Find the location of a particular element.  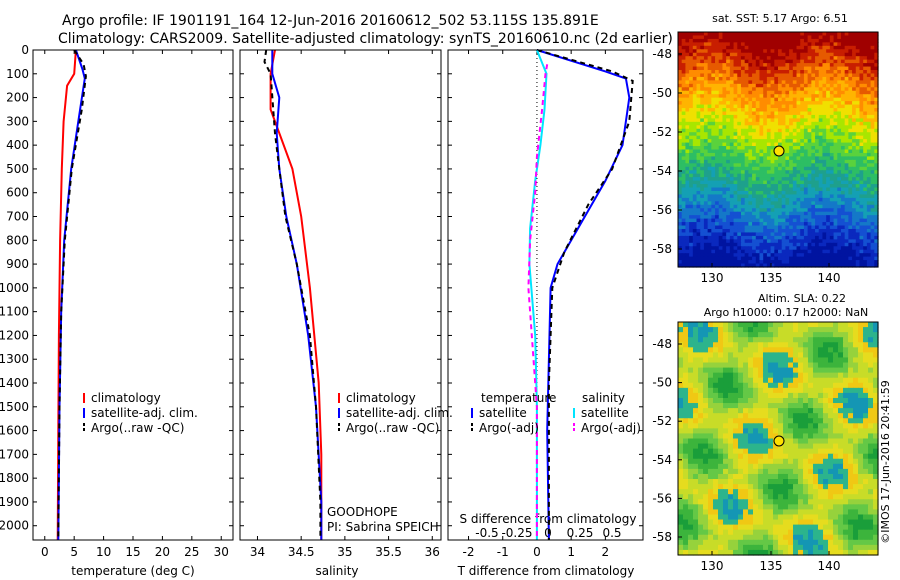

depth-tick-label: 1100 is located at coordinates (14, 312).